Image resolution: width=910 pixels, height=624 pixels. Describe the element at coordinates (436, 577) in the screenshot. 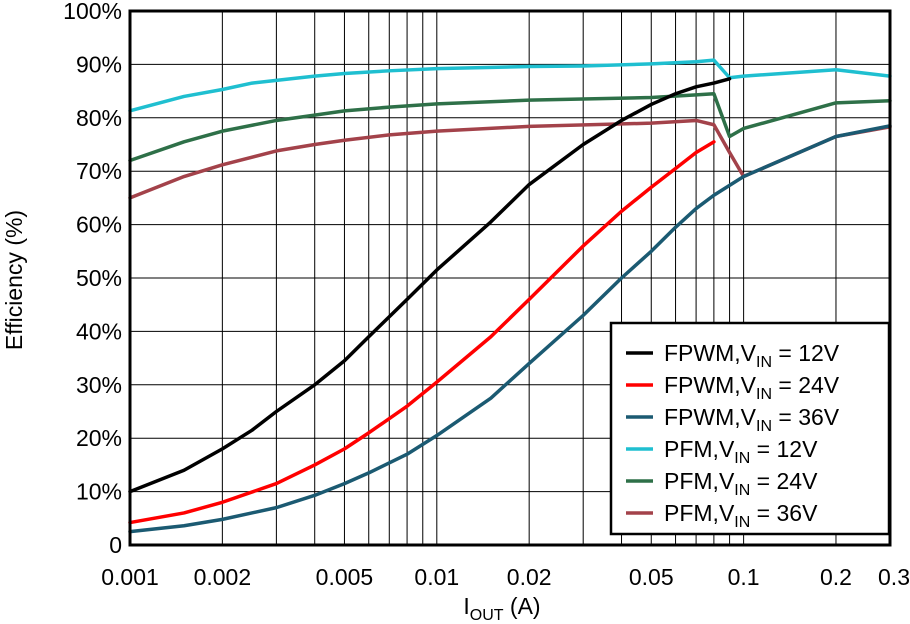

I see `x-tick-label: 0.01` at that location.